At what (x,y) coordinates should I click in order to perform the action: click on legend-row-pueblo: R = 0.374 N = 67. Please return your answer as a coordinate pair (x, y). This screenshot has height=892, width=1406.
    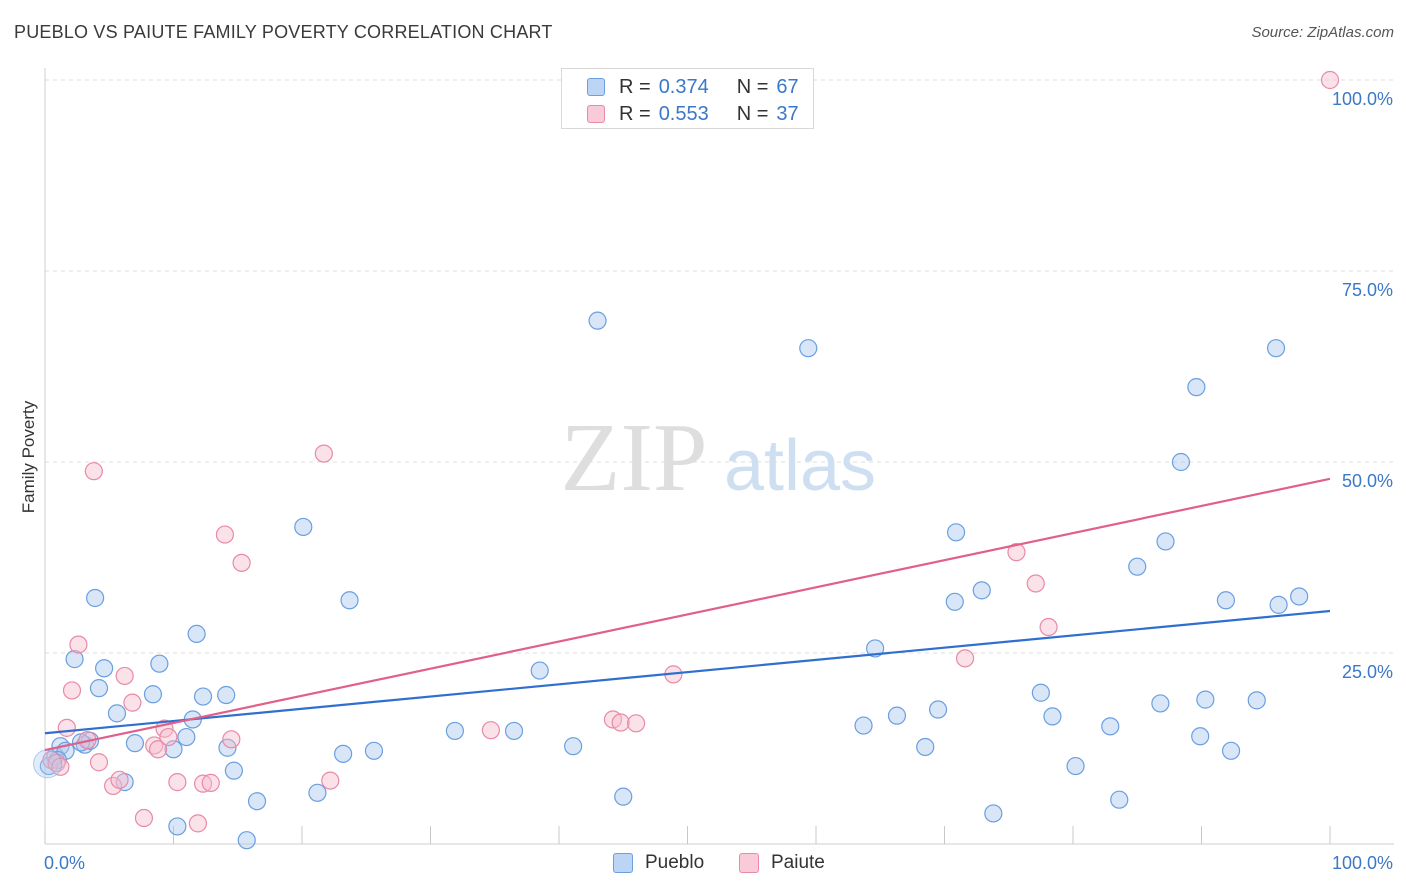
    Looking at the image, I should click on (680, 87).